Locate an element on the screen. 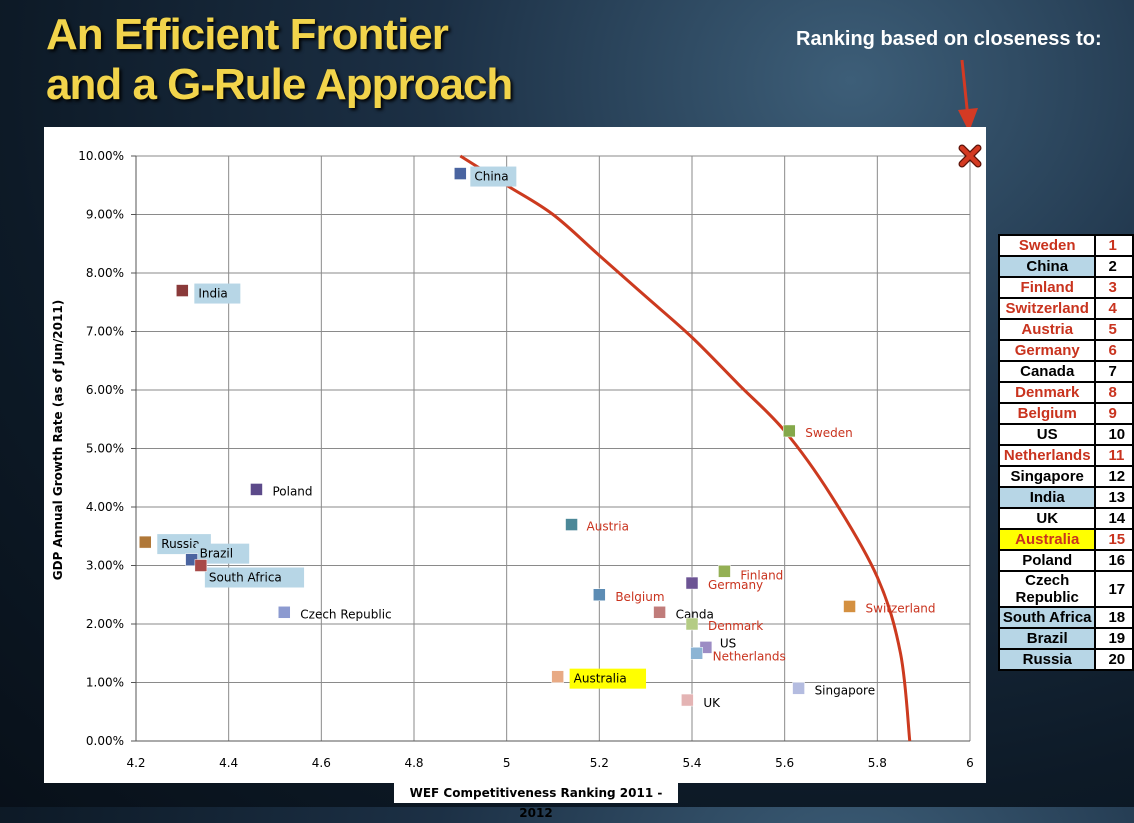 The width and height of the screenshot is (1134, 823). ranking-row: Poland 16 is located at coordinates (1065, 560).